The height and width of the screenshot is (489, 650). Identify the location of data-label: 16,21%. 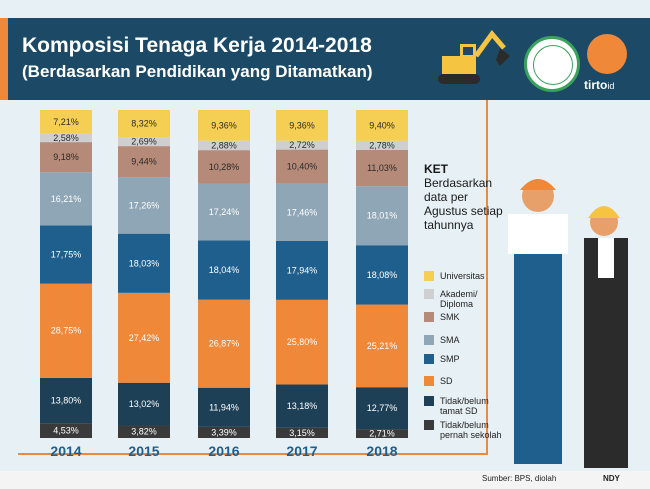
(66, 199).